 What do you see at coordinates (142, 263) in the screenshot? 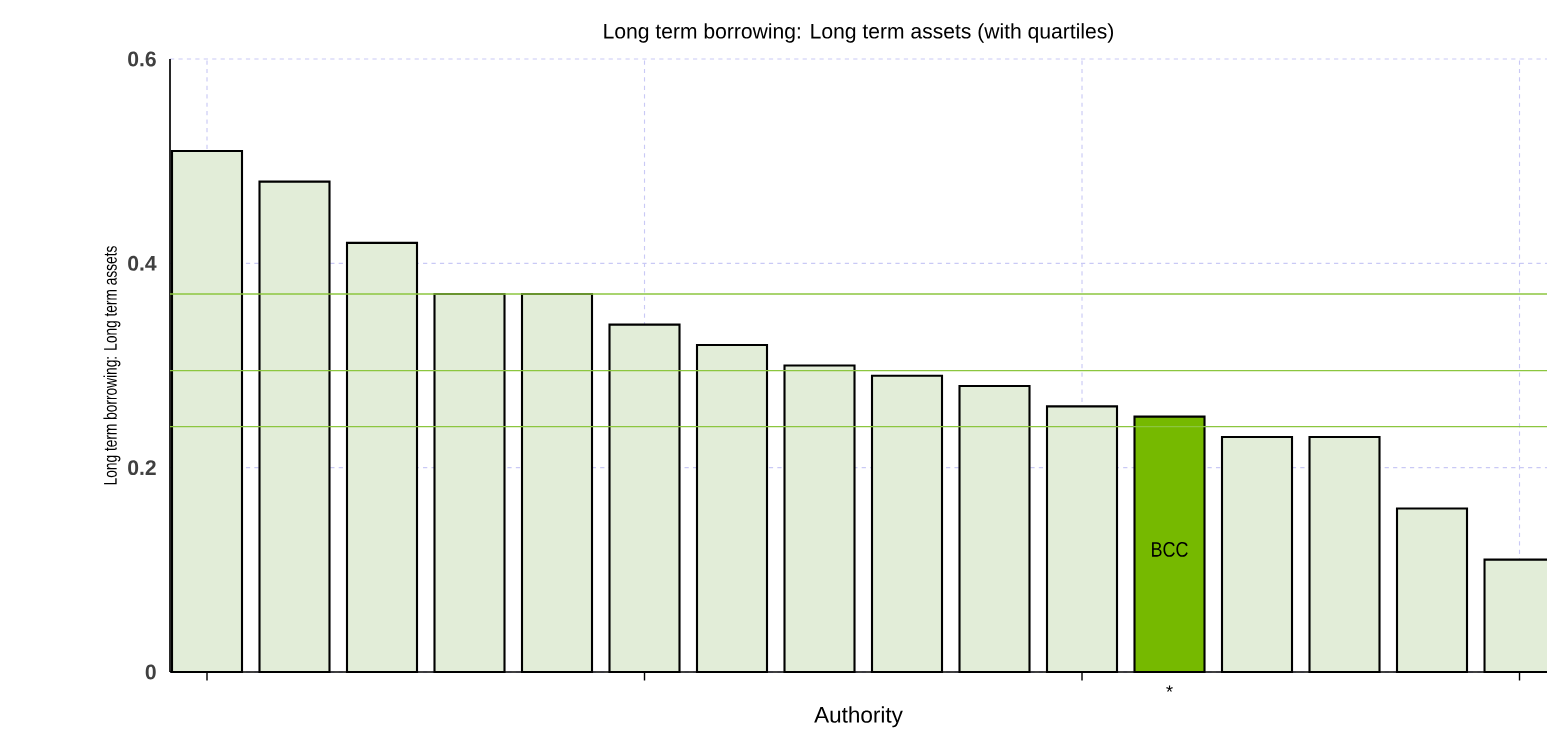
I see `y-tick-label: 0.4` at bounding box center [142, 263].